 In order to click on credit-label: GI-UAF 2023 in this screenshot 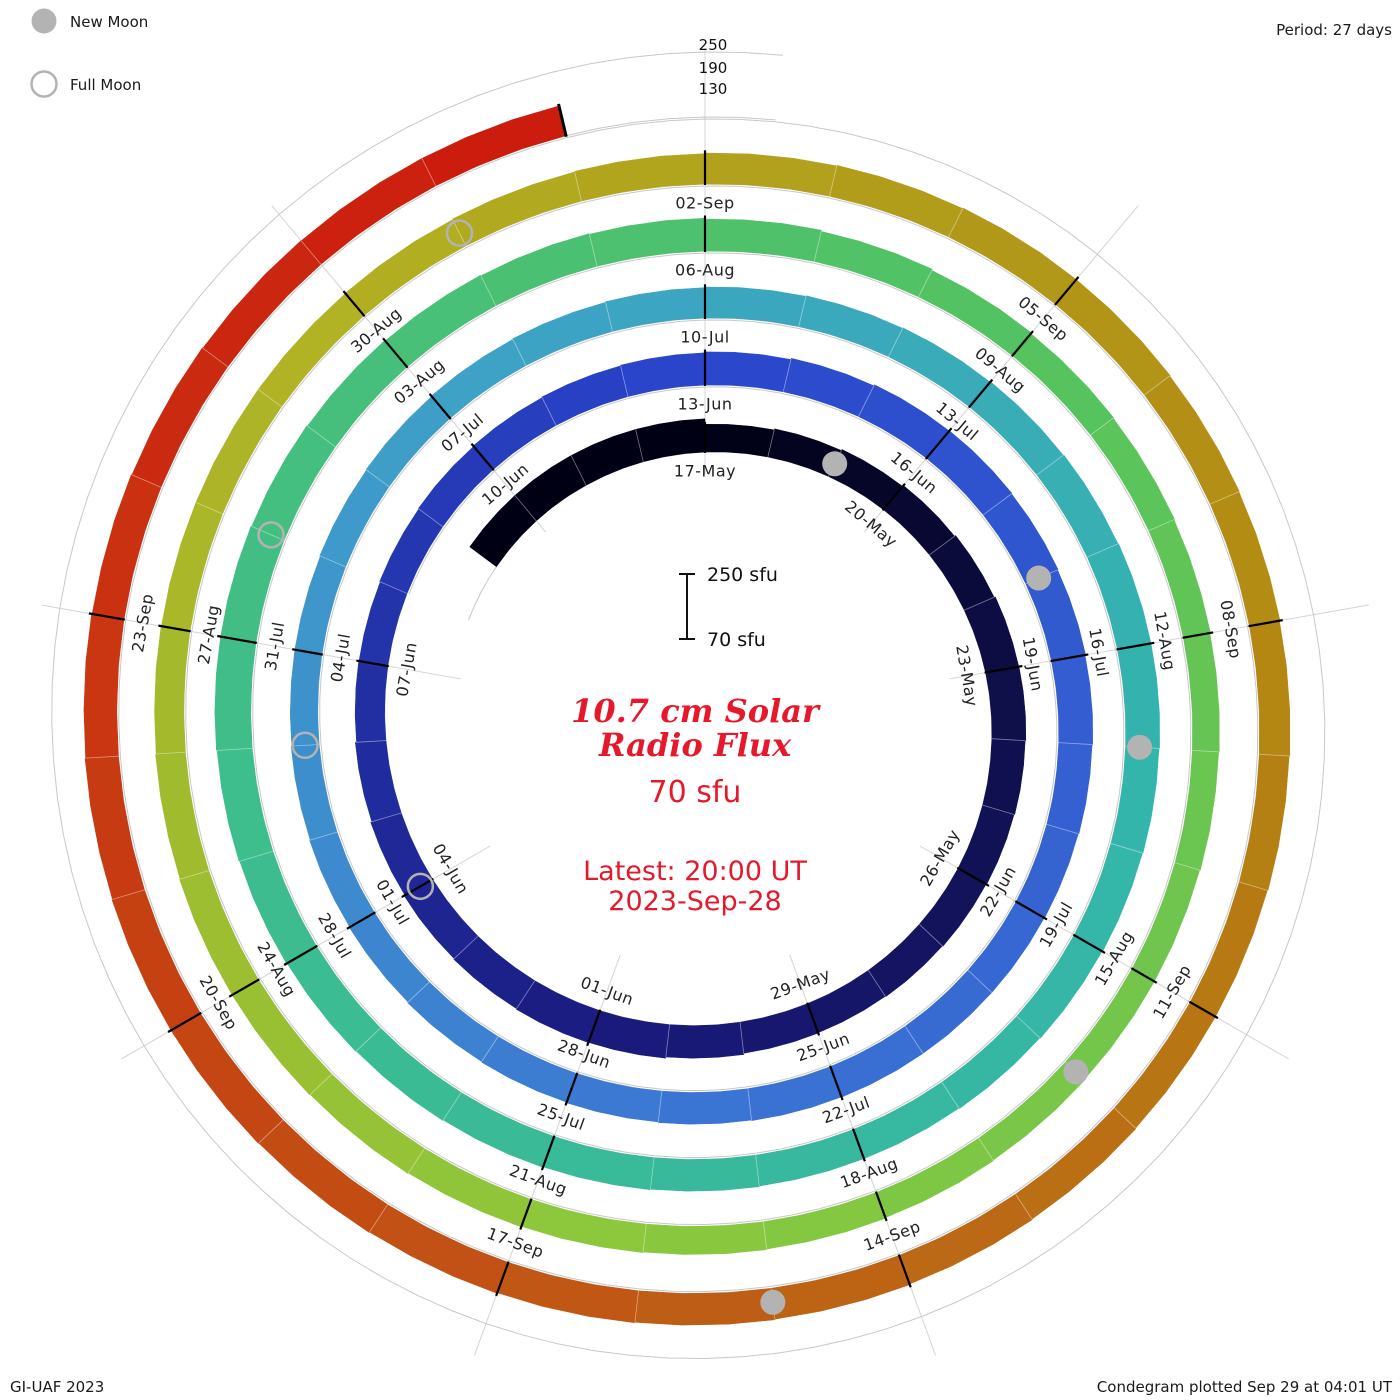, I will do `click(57, 1387)`.